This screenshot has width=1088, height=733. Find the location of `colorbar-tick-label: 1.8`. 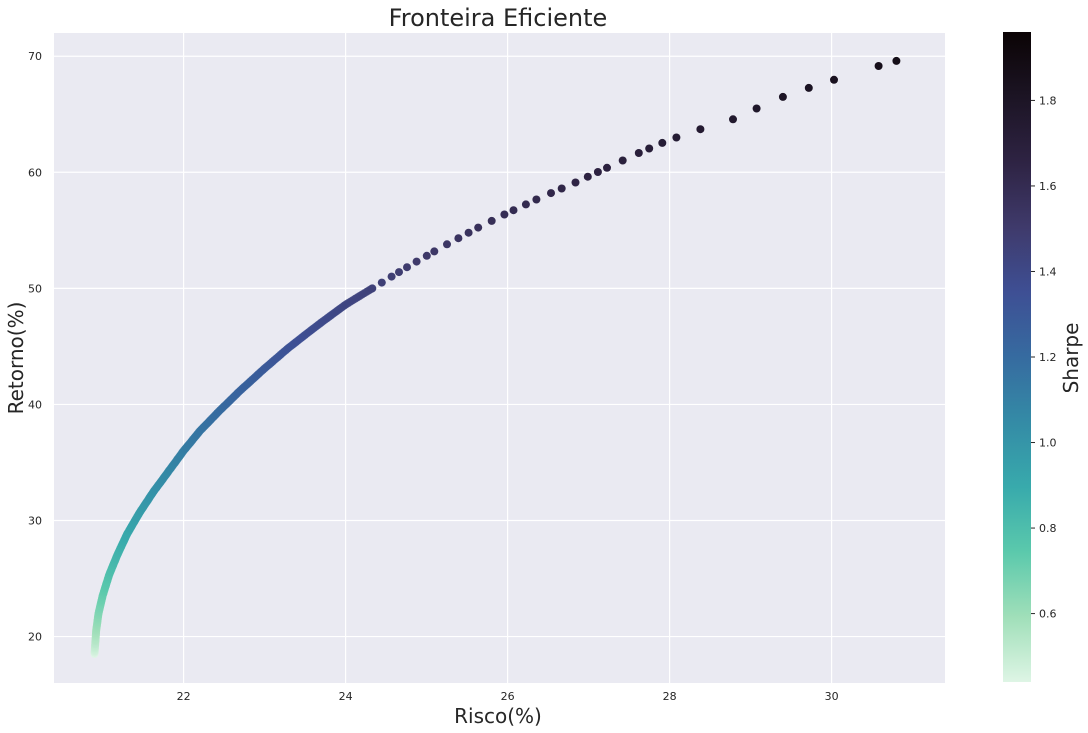

colorbar-tick-label: 1.8 is located at coordinates (1048, 100).